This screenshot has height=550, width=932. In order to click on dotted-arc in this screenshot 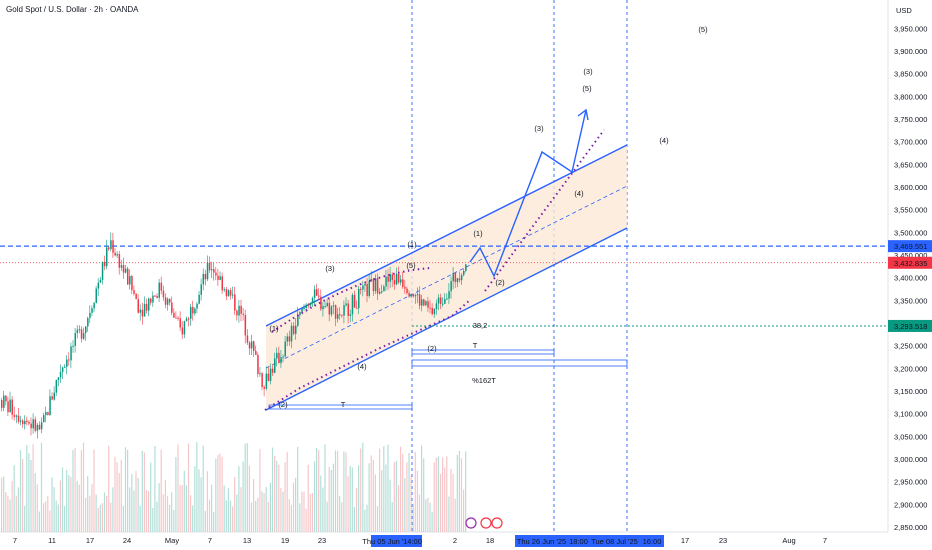, I will do `click(352, 300)`.